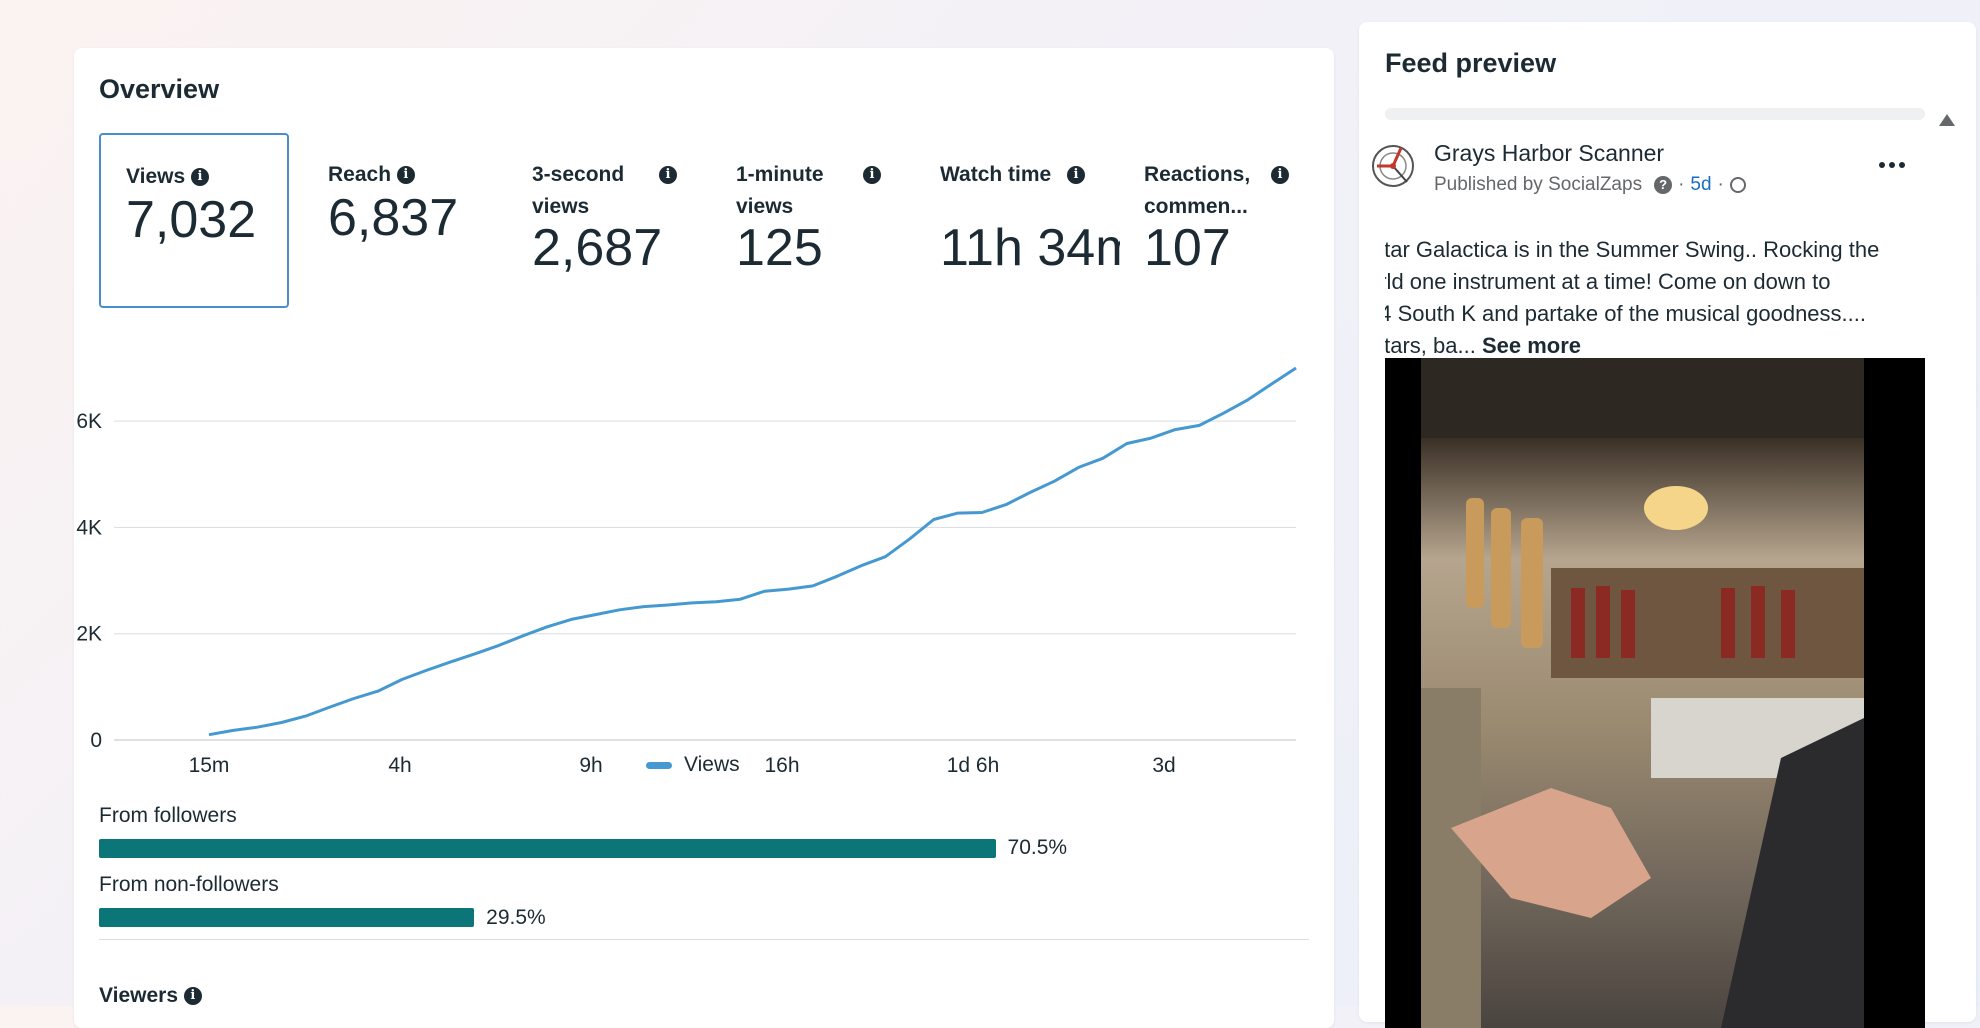 This screenshot has height=1028, width=1980. Describe the element at coordinates (1655, 114) in the screenshot. I see `scroll-track` at that location.